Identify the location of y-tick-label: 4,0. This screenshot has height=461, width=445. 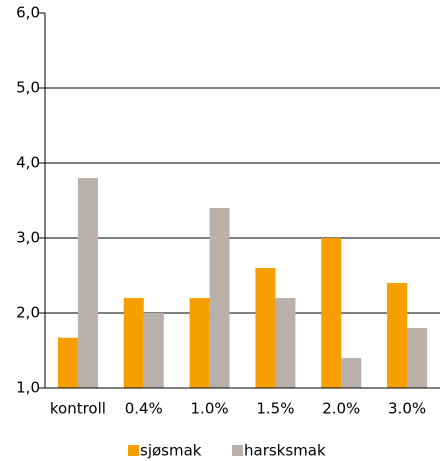
(28, 163).